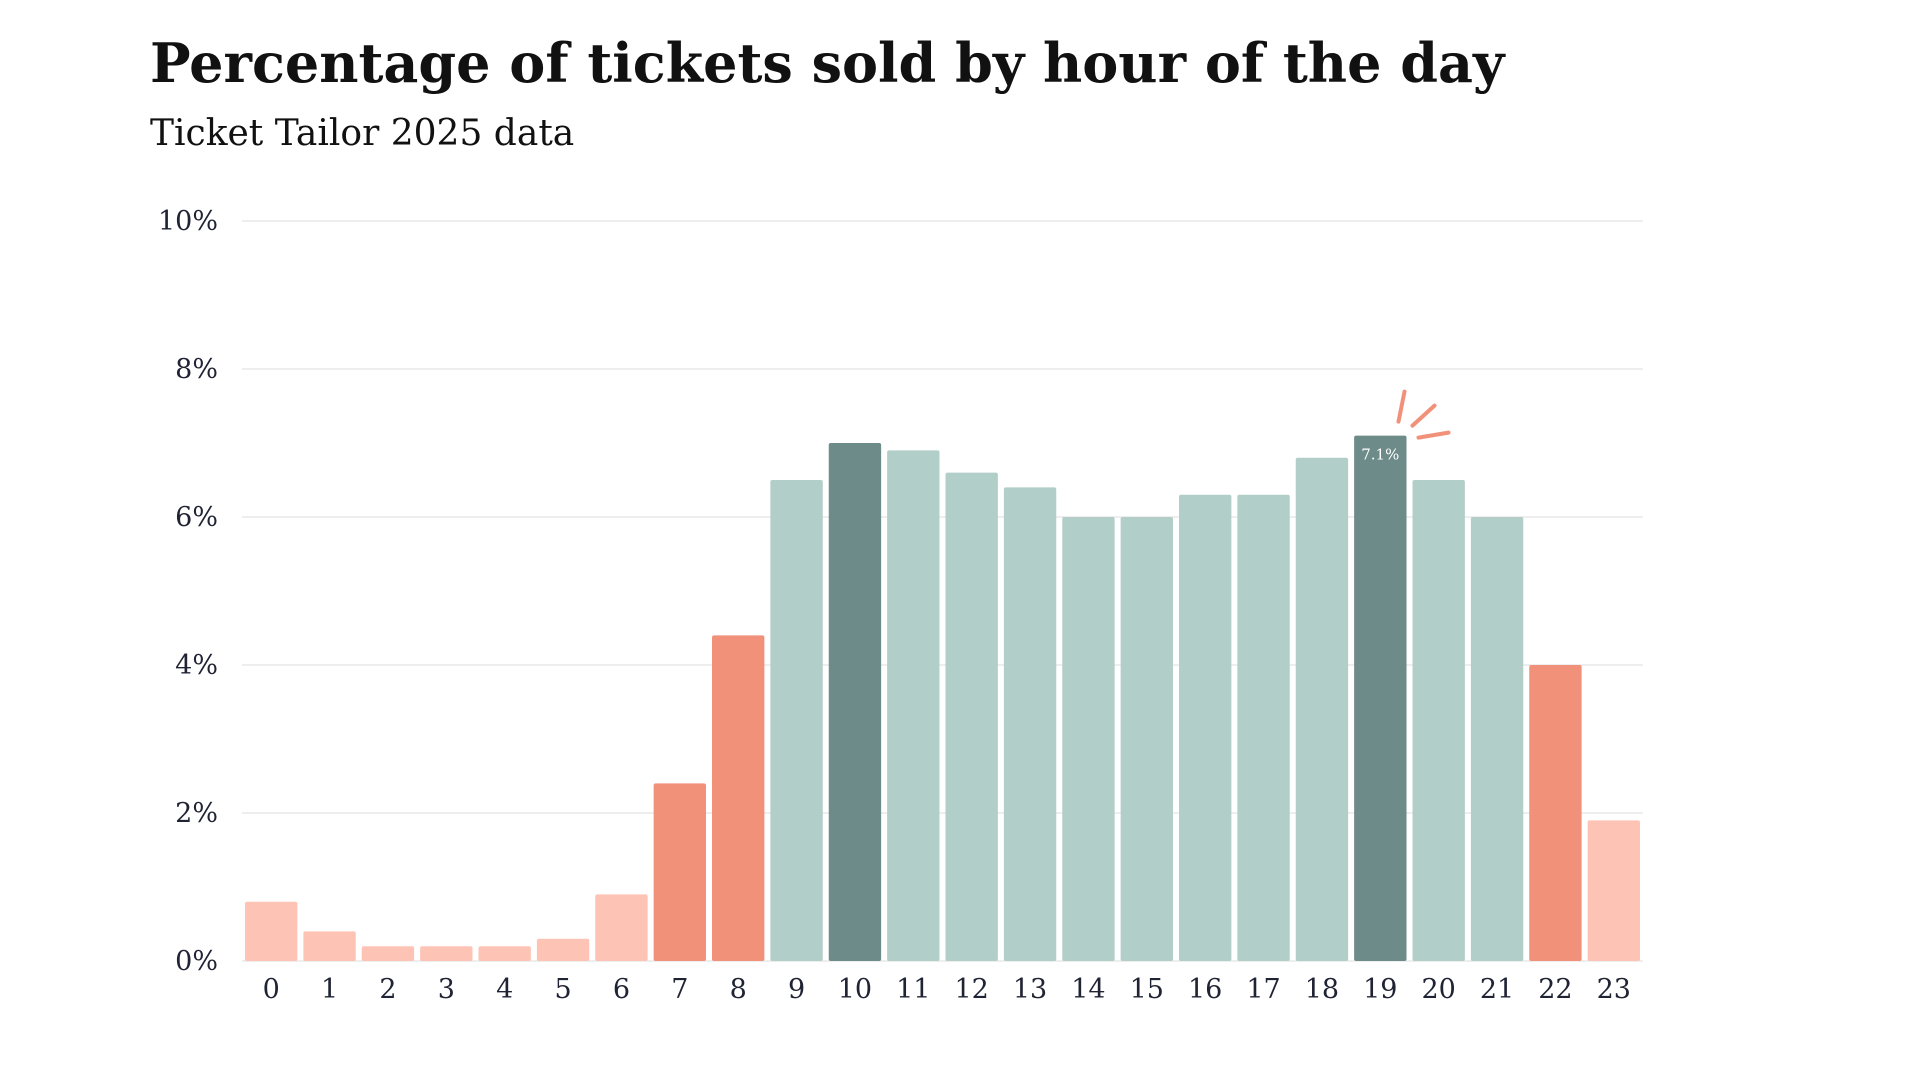 The width and height of the screenshot is (1920, 1080). What do you see at coordinates (196, 665) in the screenshot?
I see `y-tick-label: 4%` at bounding box center [196, 665].